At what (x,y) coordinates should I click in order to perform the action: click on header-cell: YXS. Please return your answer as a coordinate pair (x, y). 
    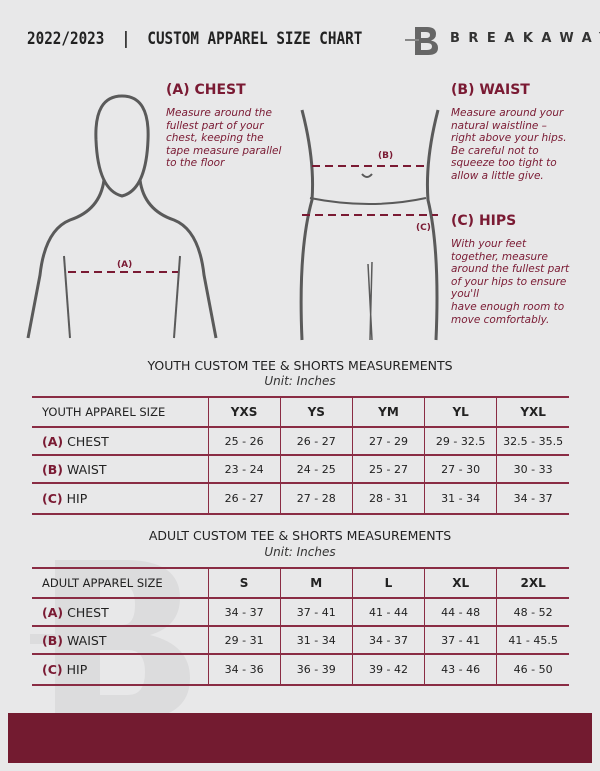
    Looking at the image, I should click on (244, 412).